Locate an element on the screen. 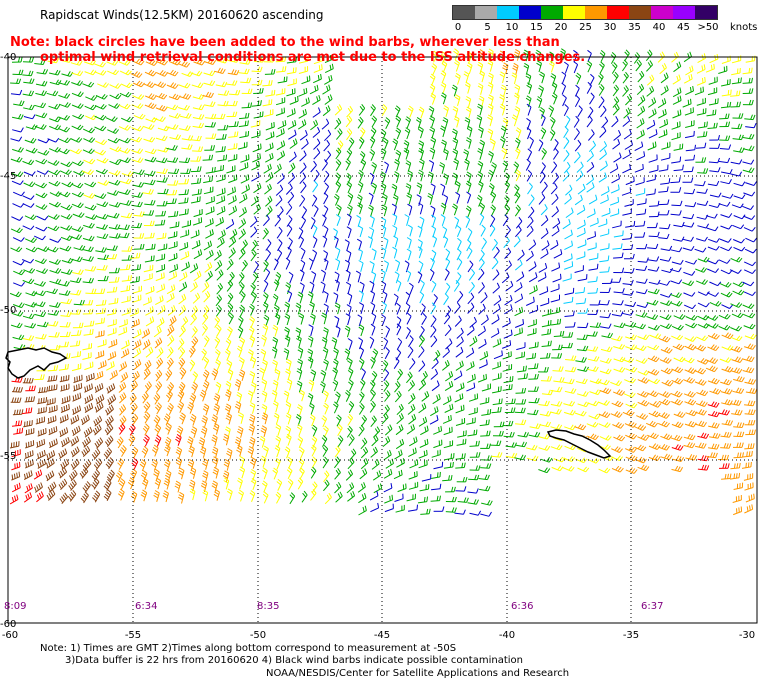 This screenshot has width=760, height=688. legend-swatch is located at coordinates (662, 12).